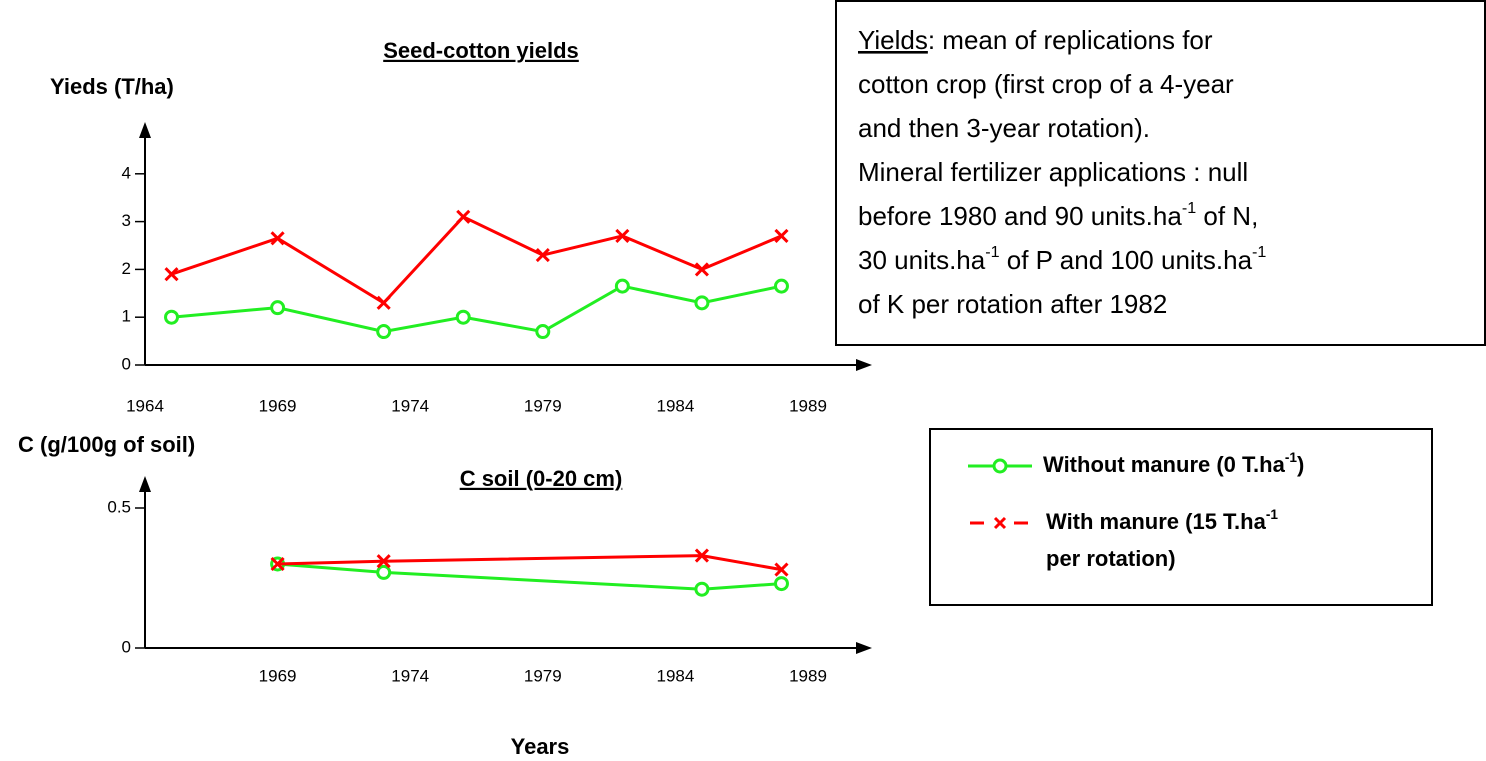  I want to click on legend-label: per rotation), so click(1111, 558).